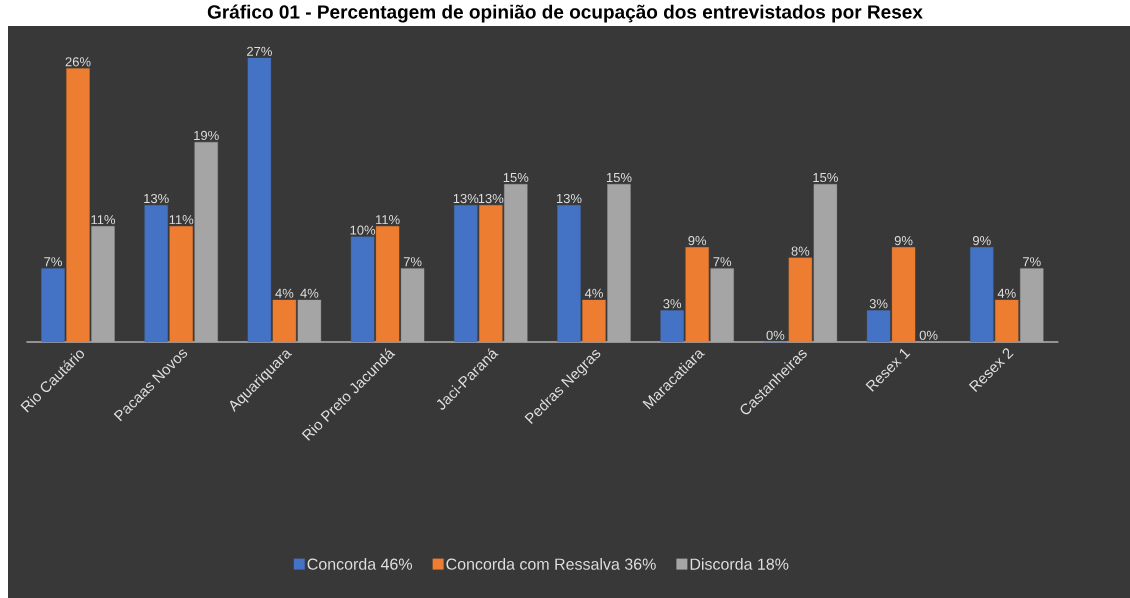  I want to click on legend-label: Concorda com Ressalva 36%, so click(551, 564).